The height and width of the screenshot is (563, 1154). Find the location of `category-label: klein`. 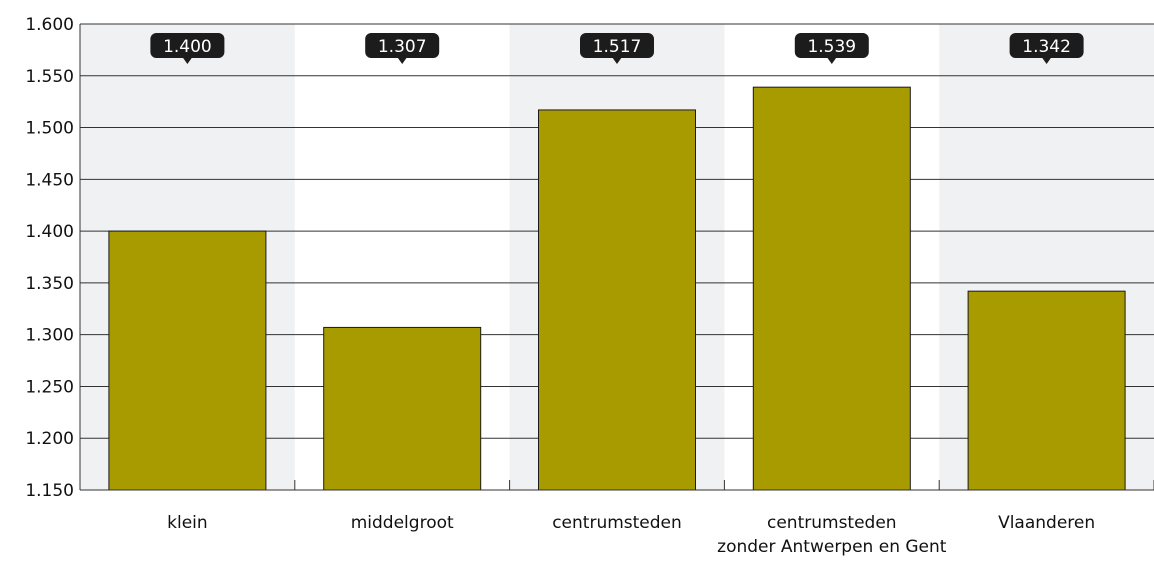

category-label: klein is located at coordinates (187, 523).